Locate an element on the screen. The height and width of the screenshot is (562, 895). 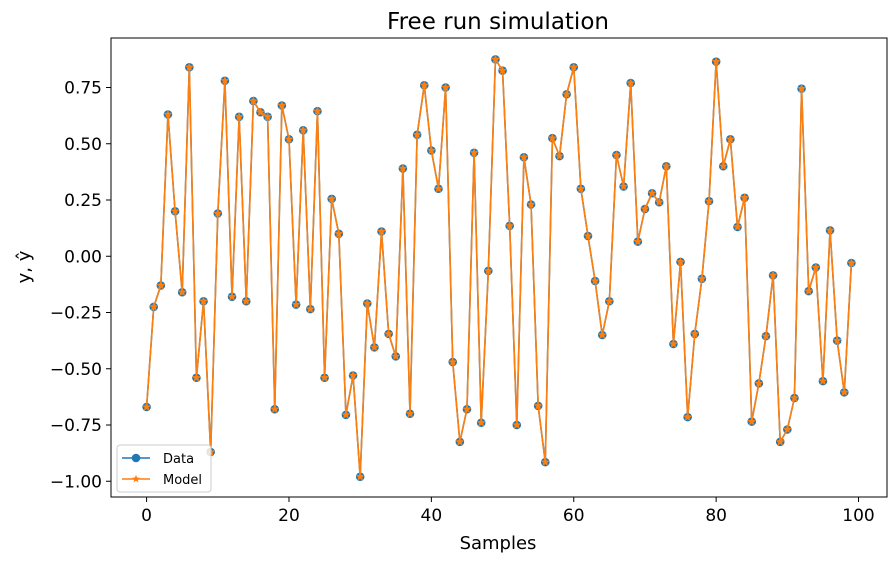
y-tick-label: −0.75 is located at coordinates (76, 426).